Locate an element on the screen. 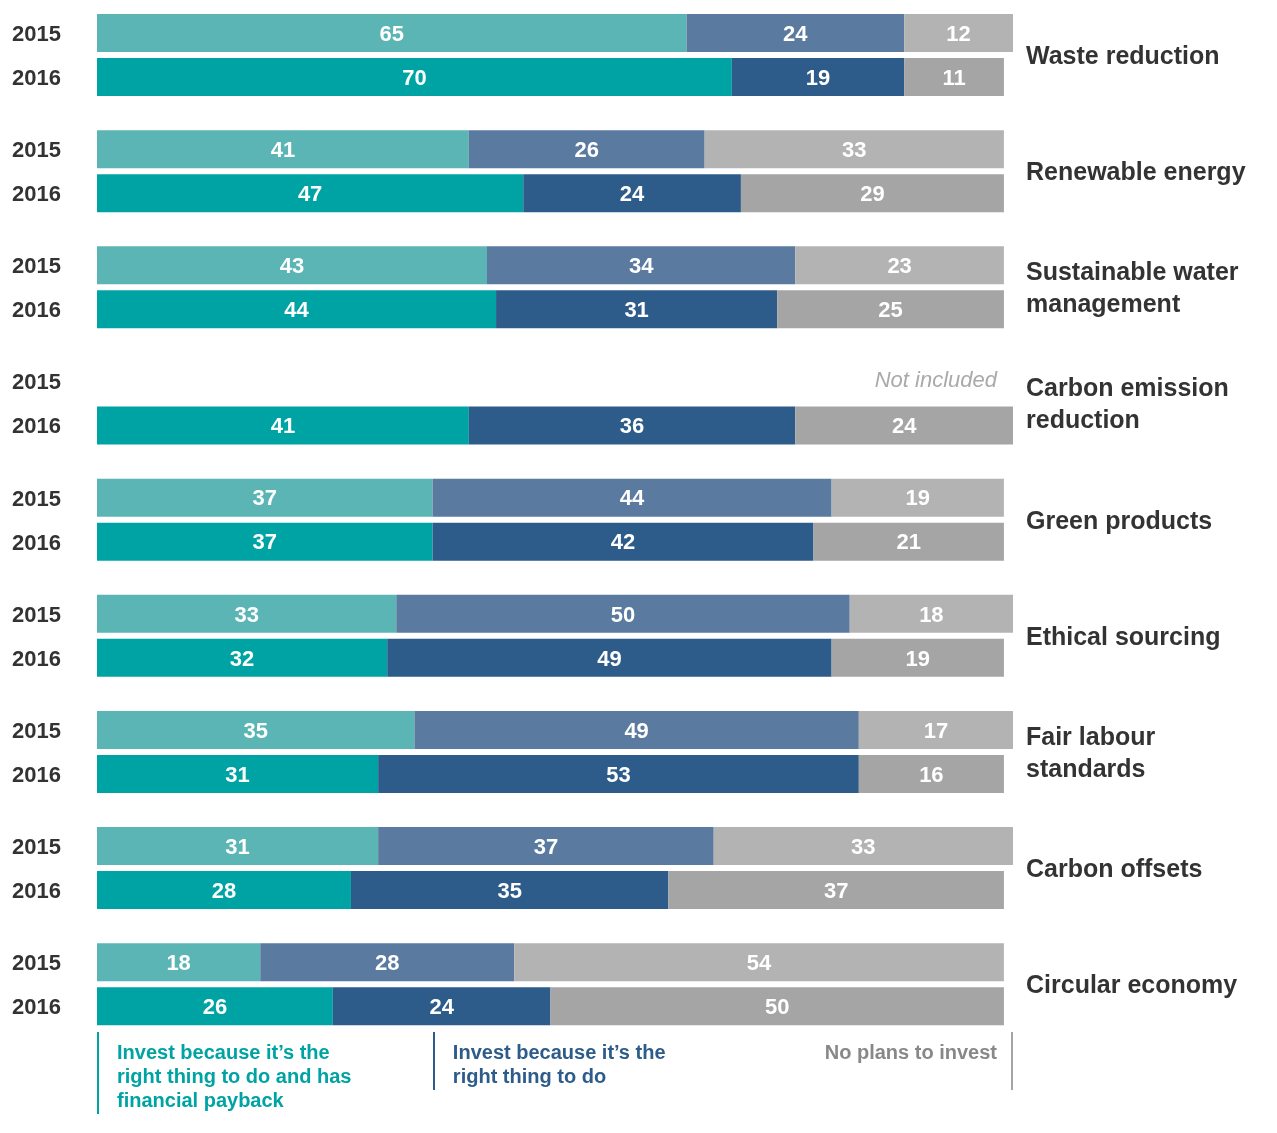  series-label: Invest because it’s the right thing to do is located at coordinates (567, 1061).